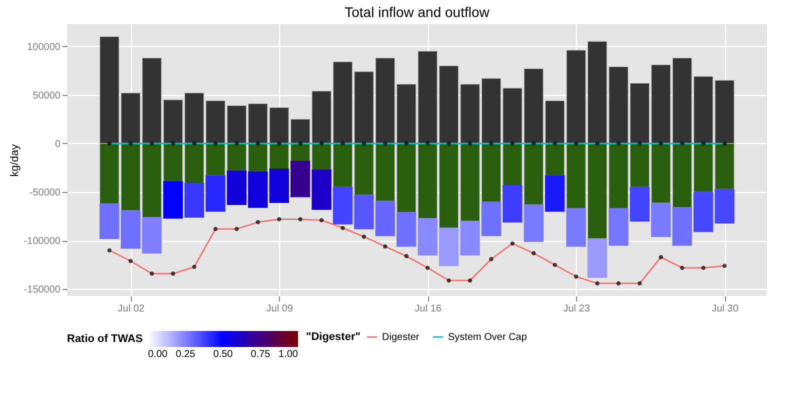 Image resolution: width=804 pixels, height=402 pixels. Describe the element at coordinates (57, 144) in the screenshot. I see `y-tick-label: 0` at that location.